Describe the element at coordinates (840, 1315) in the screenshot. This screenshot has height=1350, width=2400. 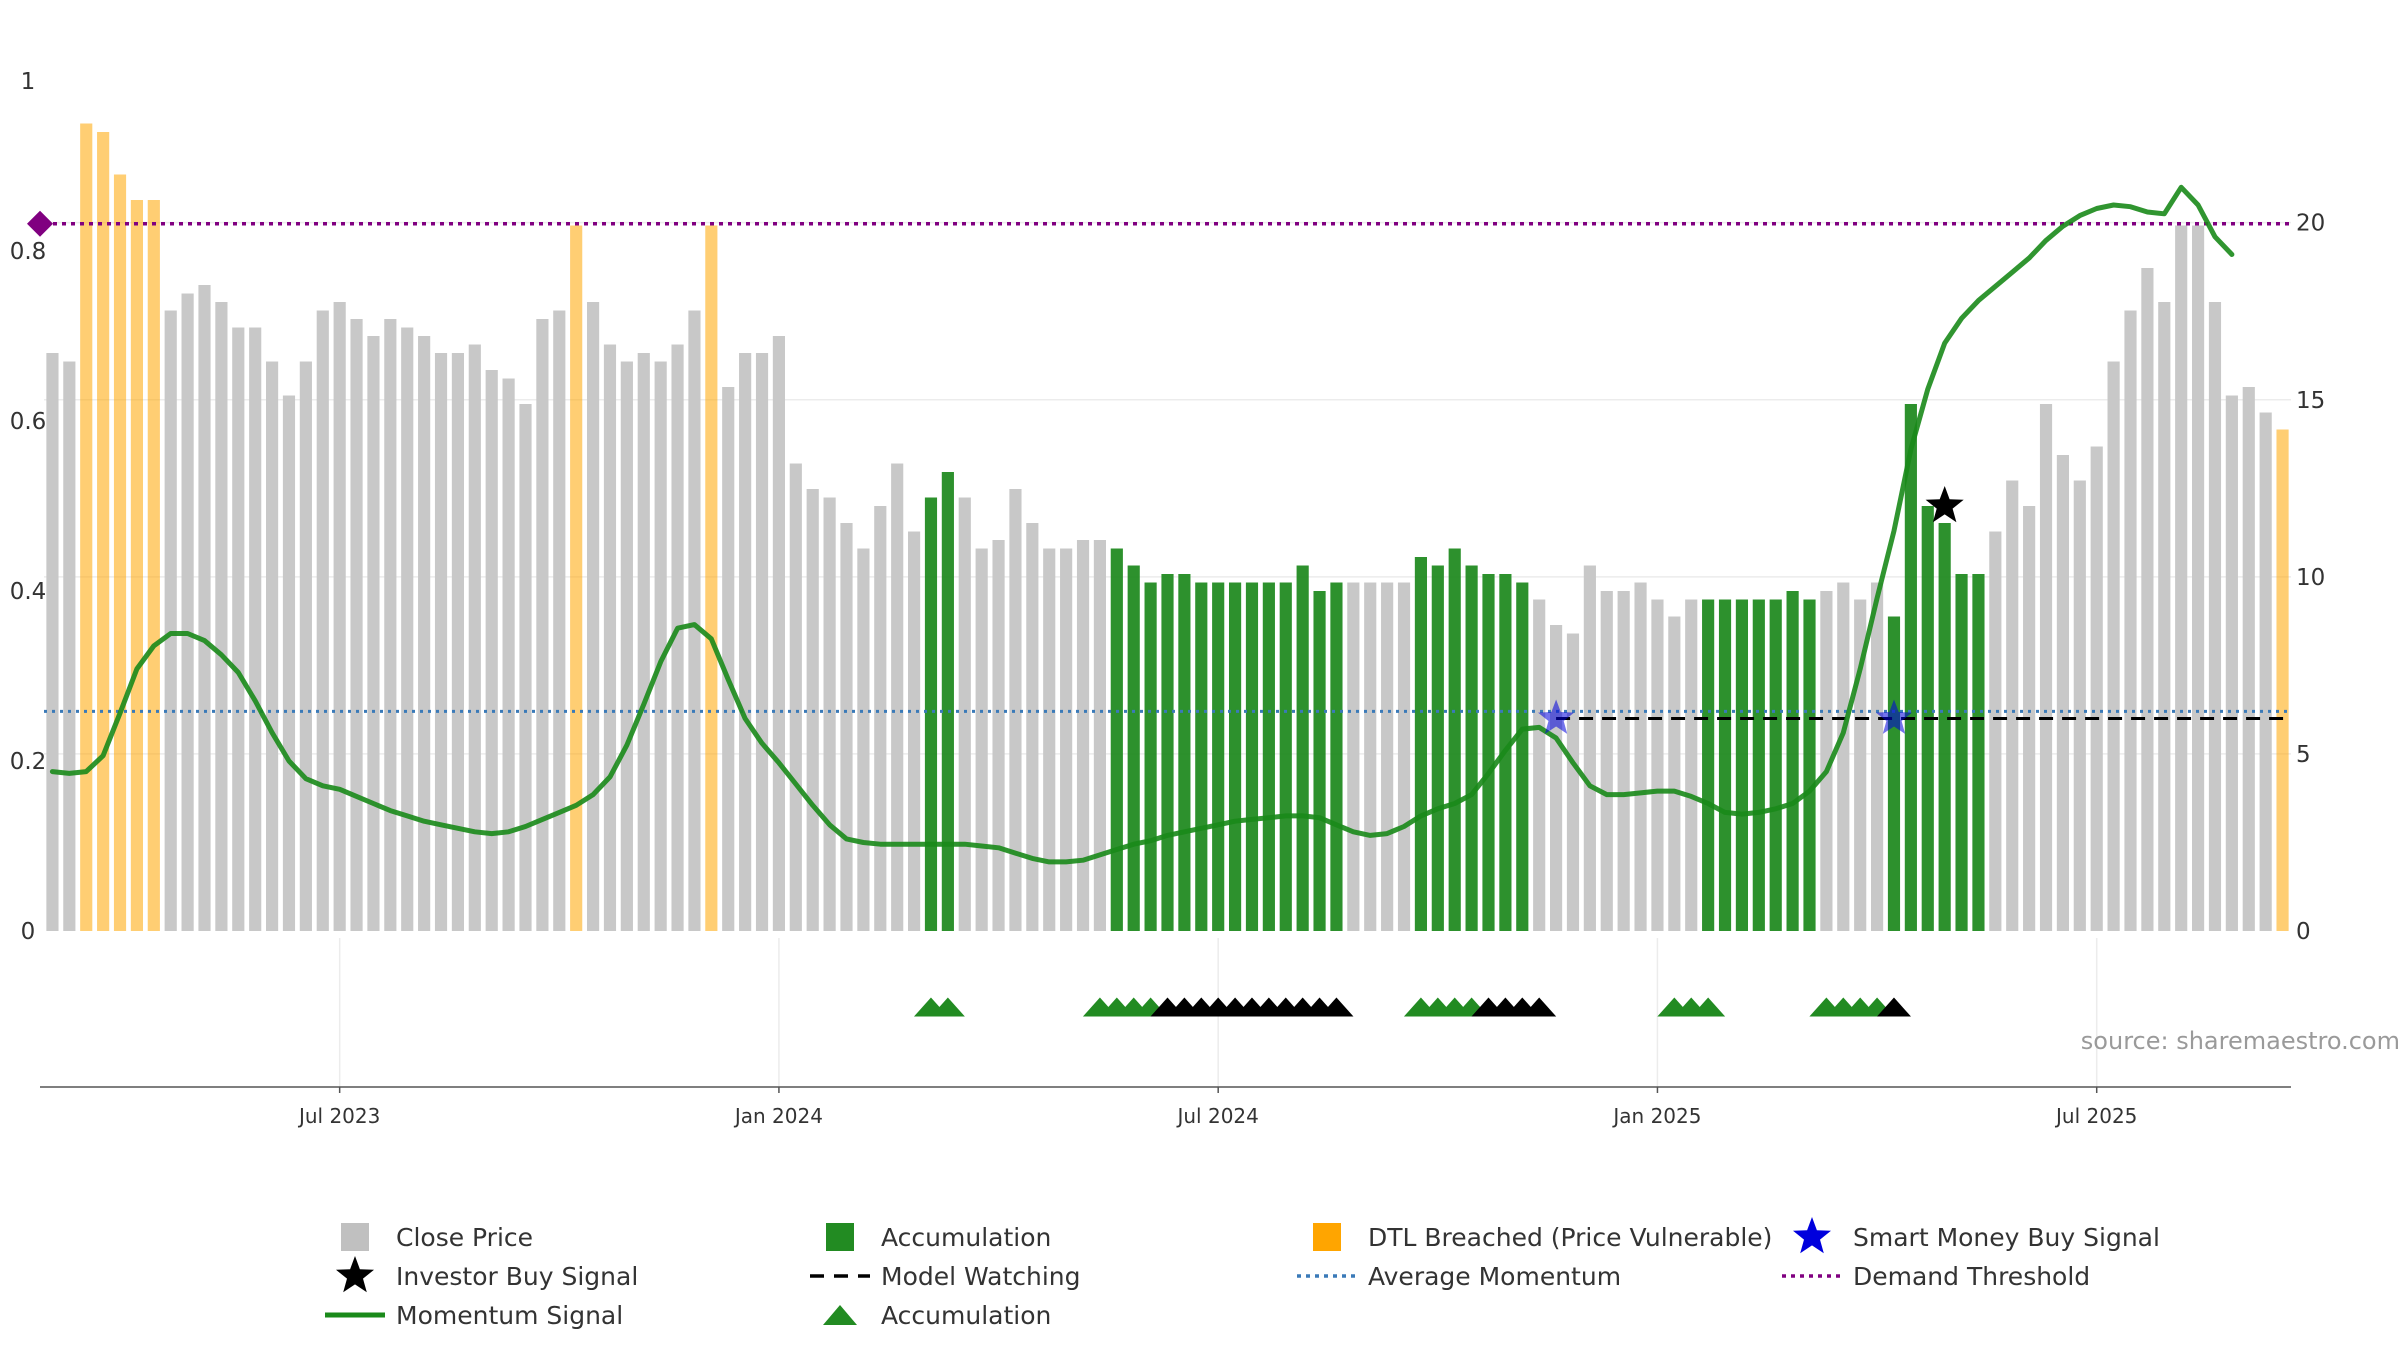
I see `legend-triangle-icon` at that location.